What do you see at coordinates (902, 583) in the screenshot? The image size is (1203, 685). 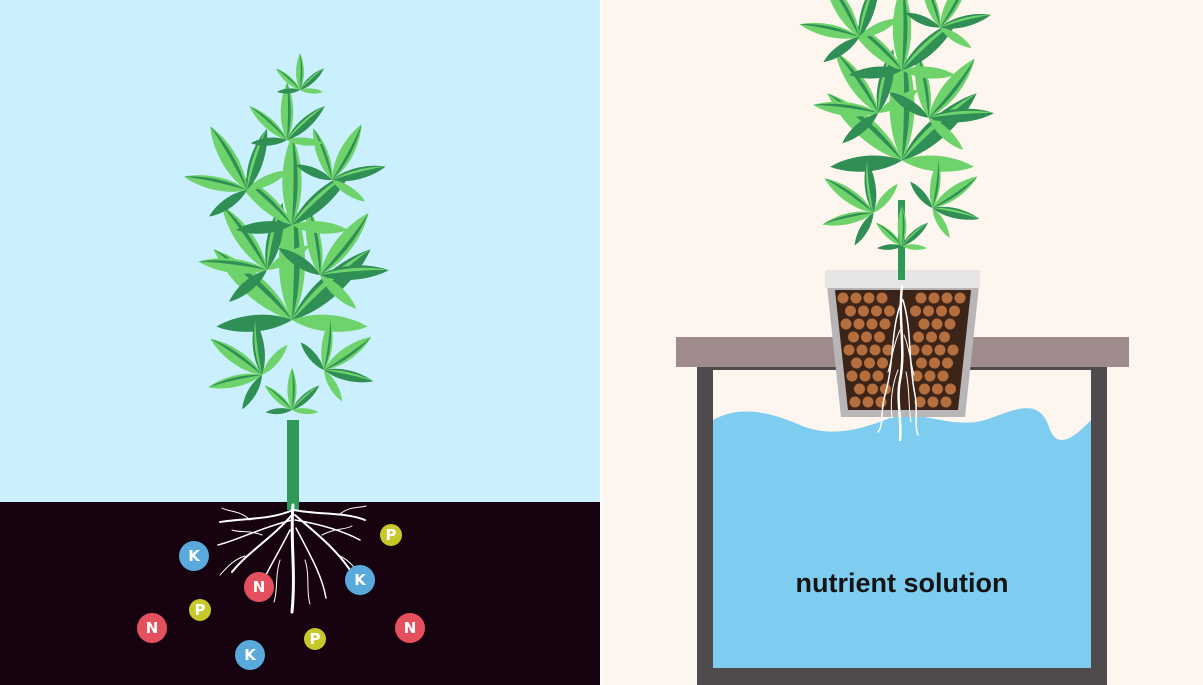 I see `nutrient-solution-label: nutrient solution` at bounding box center [902, 583].